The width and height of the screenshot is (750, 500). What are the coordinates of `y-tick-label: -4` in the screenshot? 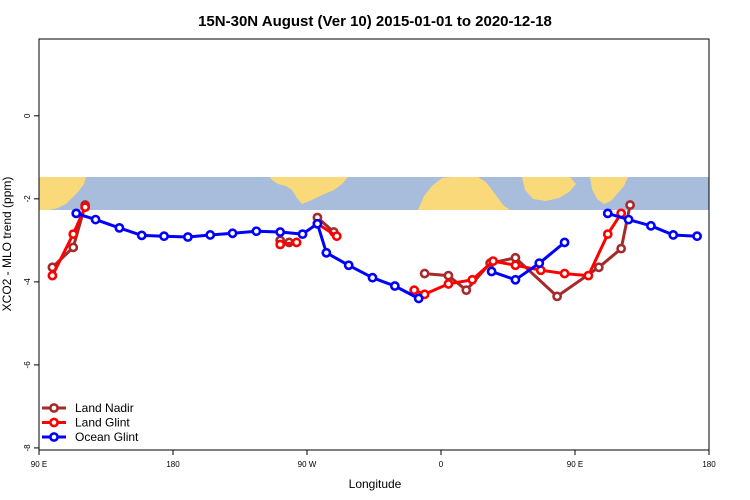 It's located at (27, 282).